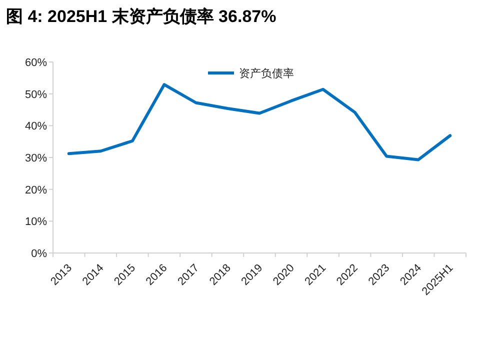 Image resolution: width=498 pixels, height=362 pixels. Describe the element at coordinates (36, 190) in the screenshot. I see `y-tick-label: 20%` at that location.